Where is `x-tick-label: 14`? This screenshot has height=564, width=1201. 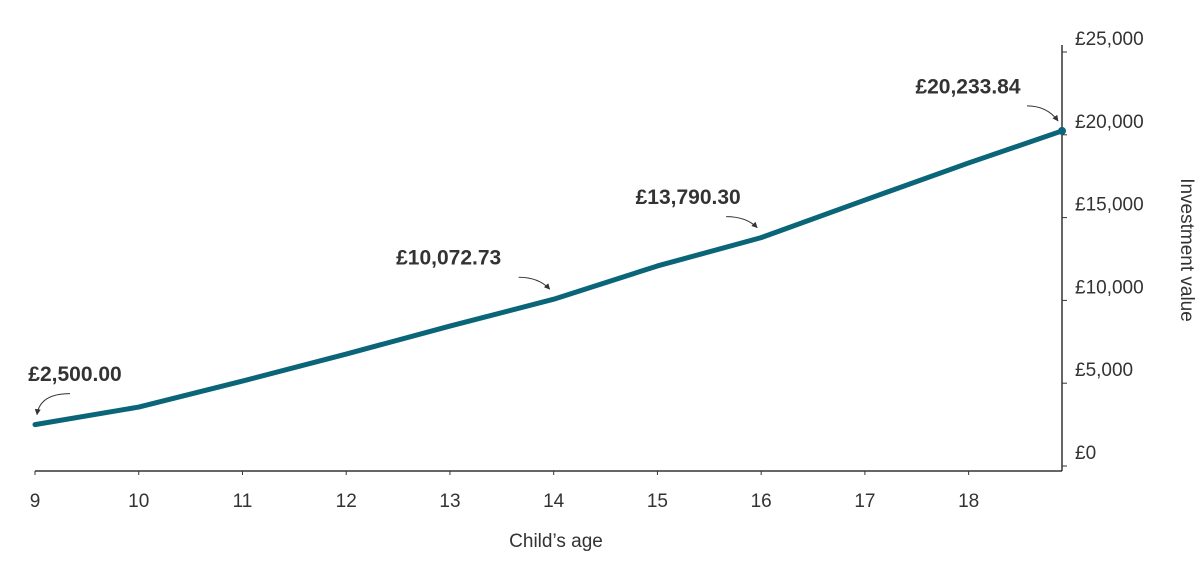
x-tick-label: 14 is located at coordinates (554, 501).